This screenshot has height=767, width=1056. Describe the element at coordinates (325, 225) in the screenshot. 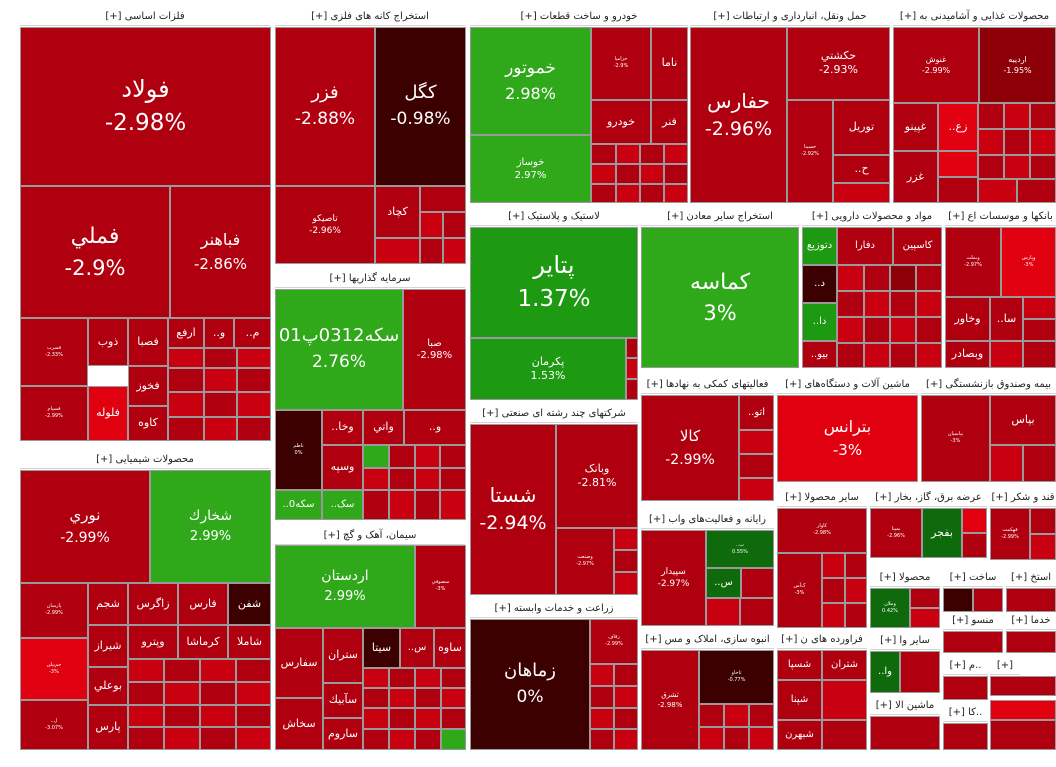

I see `treemap-tile: تاصيكو -2.96%` at that location.